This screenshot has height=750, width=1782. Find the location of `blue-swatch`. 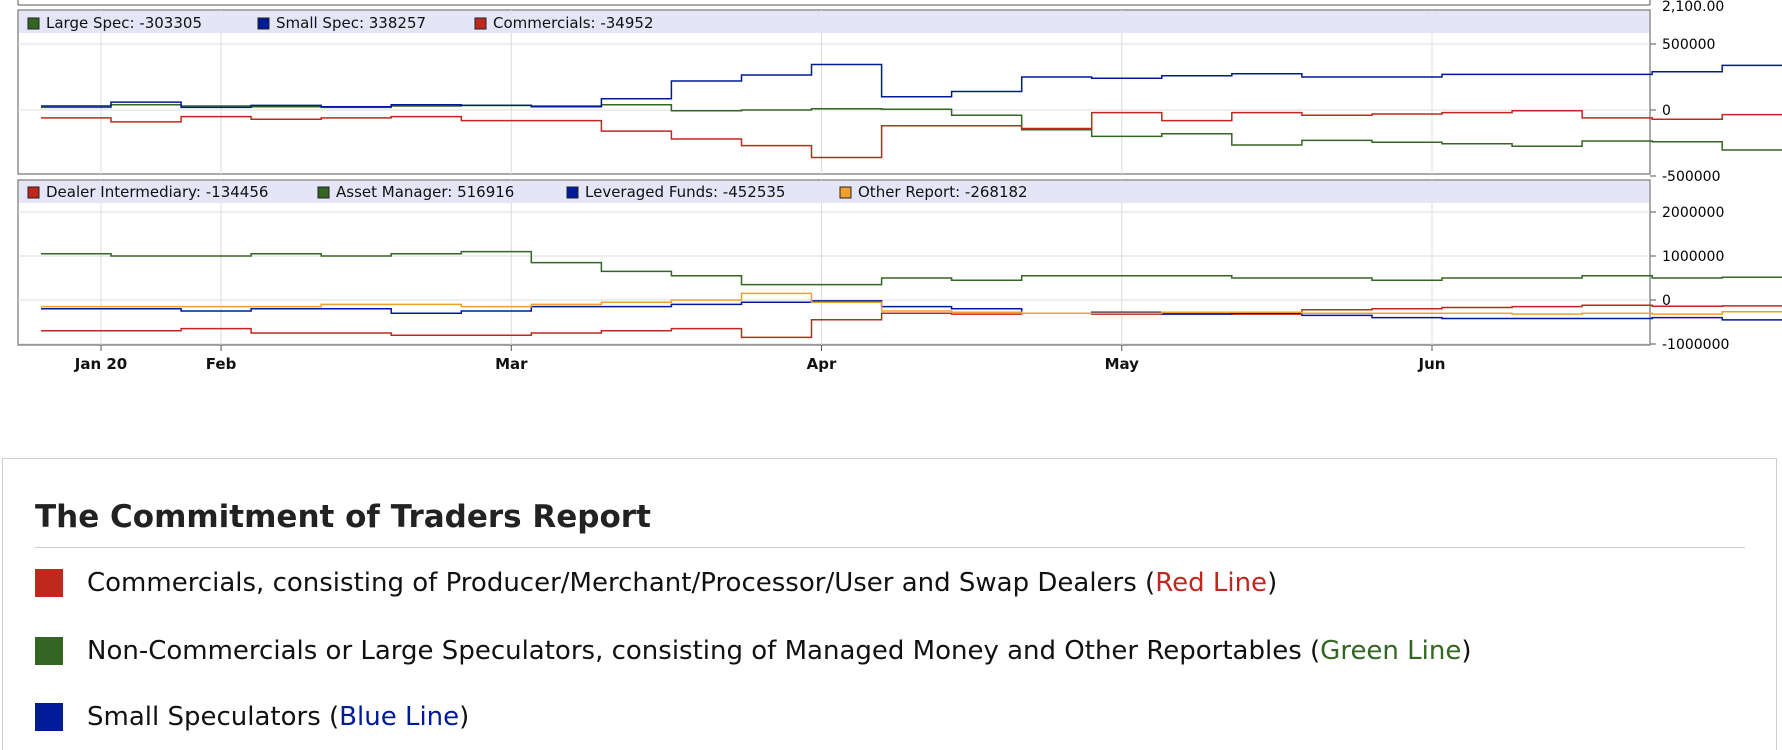

blue-swatch is located at coordinates (49, 717).